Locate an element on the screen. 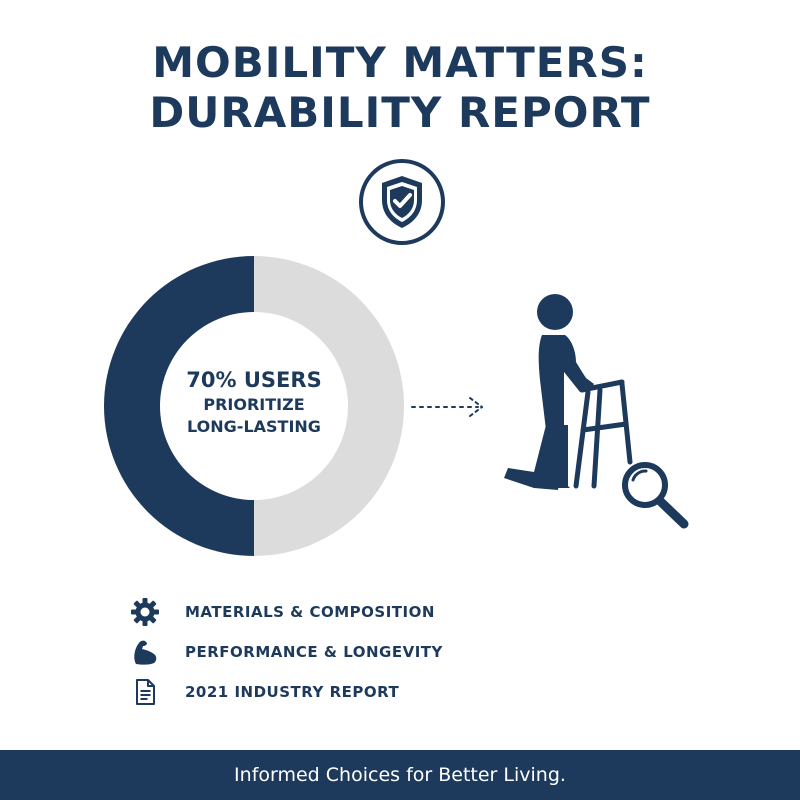 The height and width of the screenshot is (800, 800). list-item: PERFORMANCE & LONGEVITY is located at coordinates (390, 652).